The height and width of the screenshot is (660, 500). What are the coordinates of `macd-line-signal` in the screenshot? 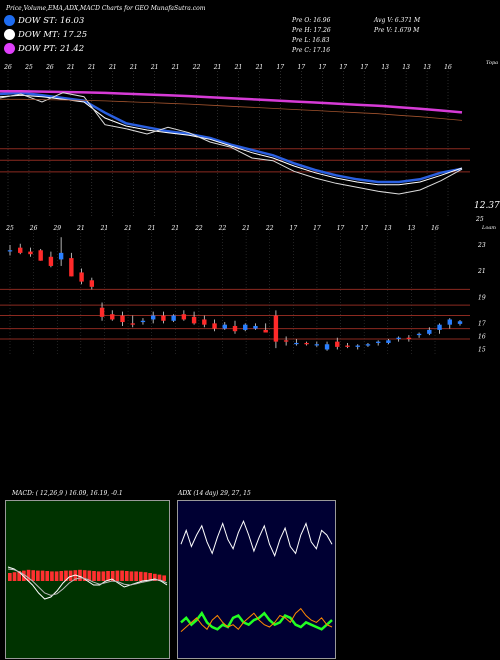 It's located at (87, 582).